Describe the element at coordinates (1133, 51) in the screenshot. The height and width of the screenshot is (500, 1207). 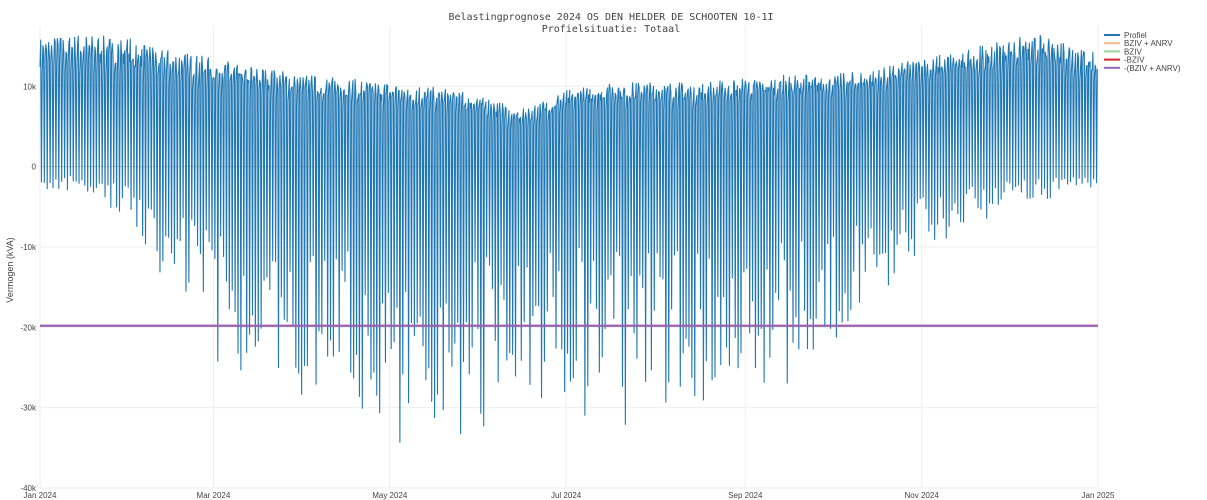
I see `legend-label: BZIV` at that location.